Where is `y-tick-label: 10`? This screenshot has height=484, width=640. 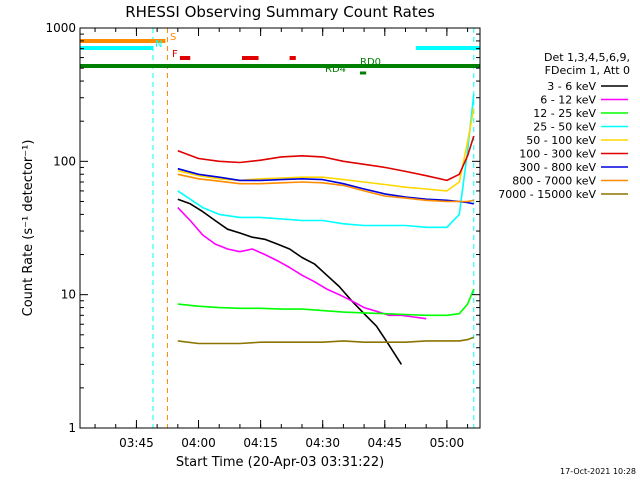 y-tick-label: 10 is located at coordinates (68, 295).